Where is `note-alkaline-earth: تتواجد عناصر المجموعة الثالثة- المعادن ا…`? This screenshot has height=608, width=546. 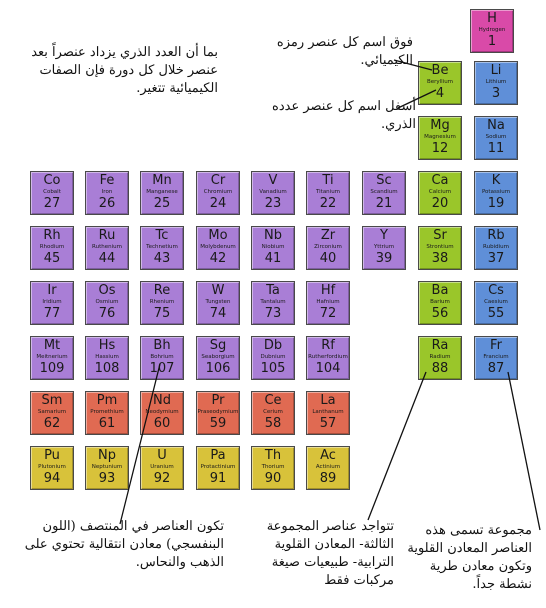
note-alkaline-earth: تتواجد عناصر المجموعة الثالثة- المعادن ا… is located at coordinates (330, 553).